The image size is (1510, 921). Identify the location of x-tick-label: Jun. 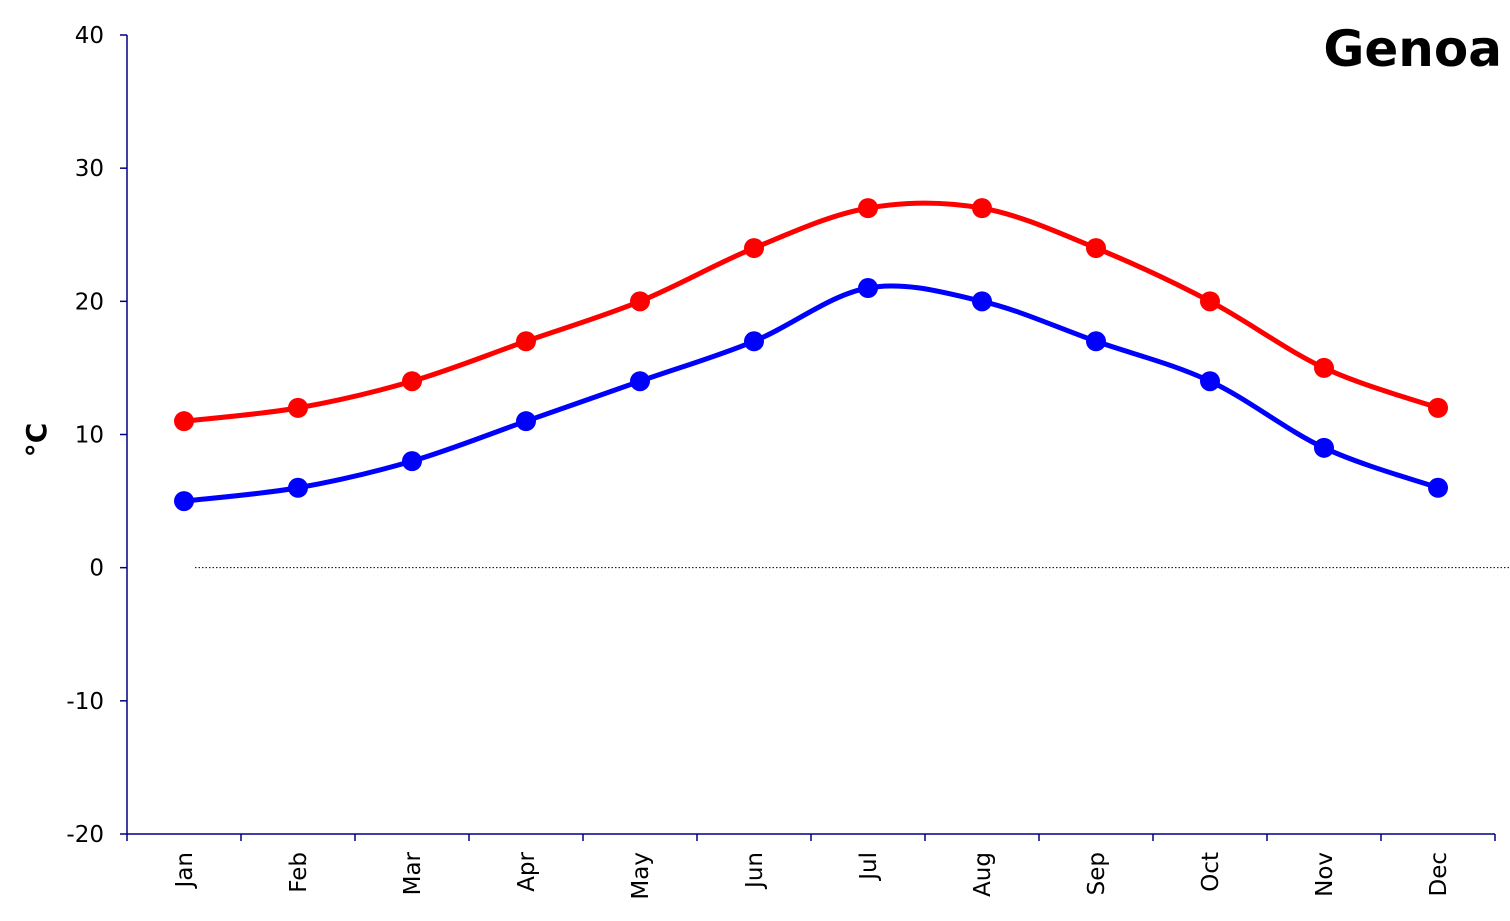
(755, 871).